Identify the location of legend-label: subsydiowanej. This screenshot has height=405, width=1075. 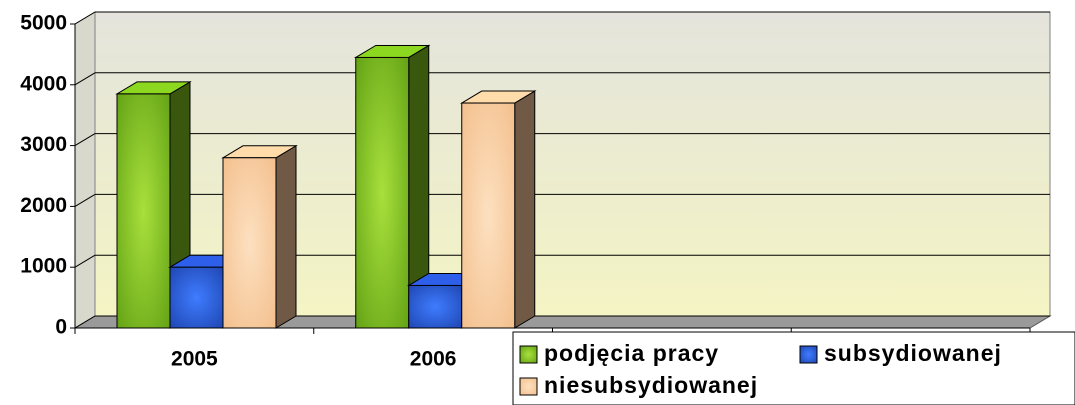
(913, 353).